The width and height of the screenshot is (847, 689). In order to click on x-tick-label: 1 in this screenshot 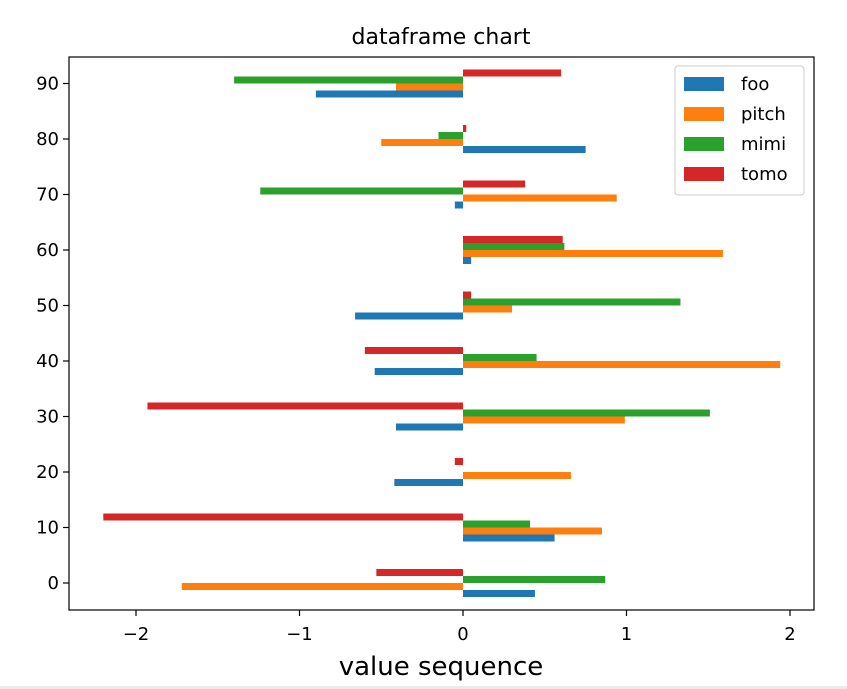, I will do `click(626, 634)`.